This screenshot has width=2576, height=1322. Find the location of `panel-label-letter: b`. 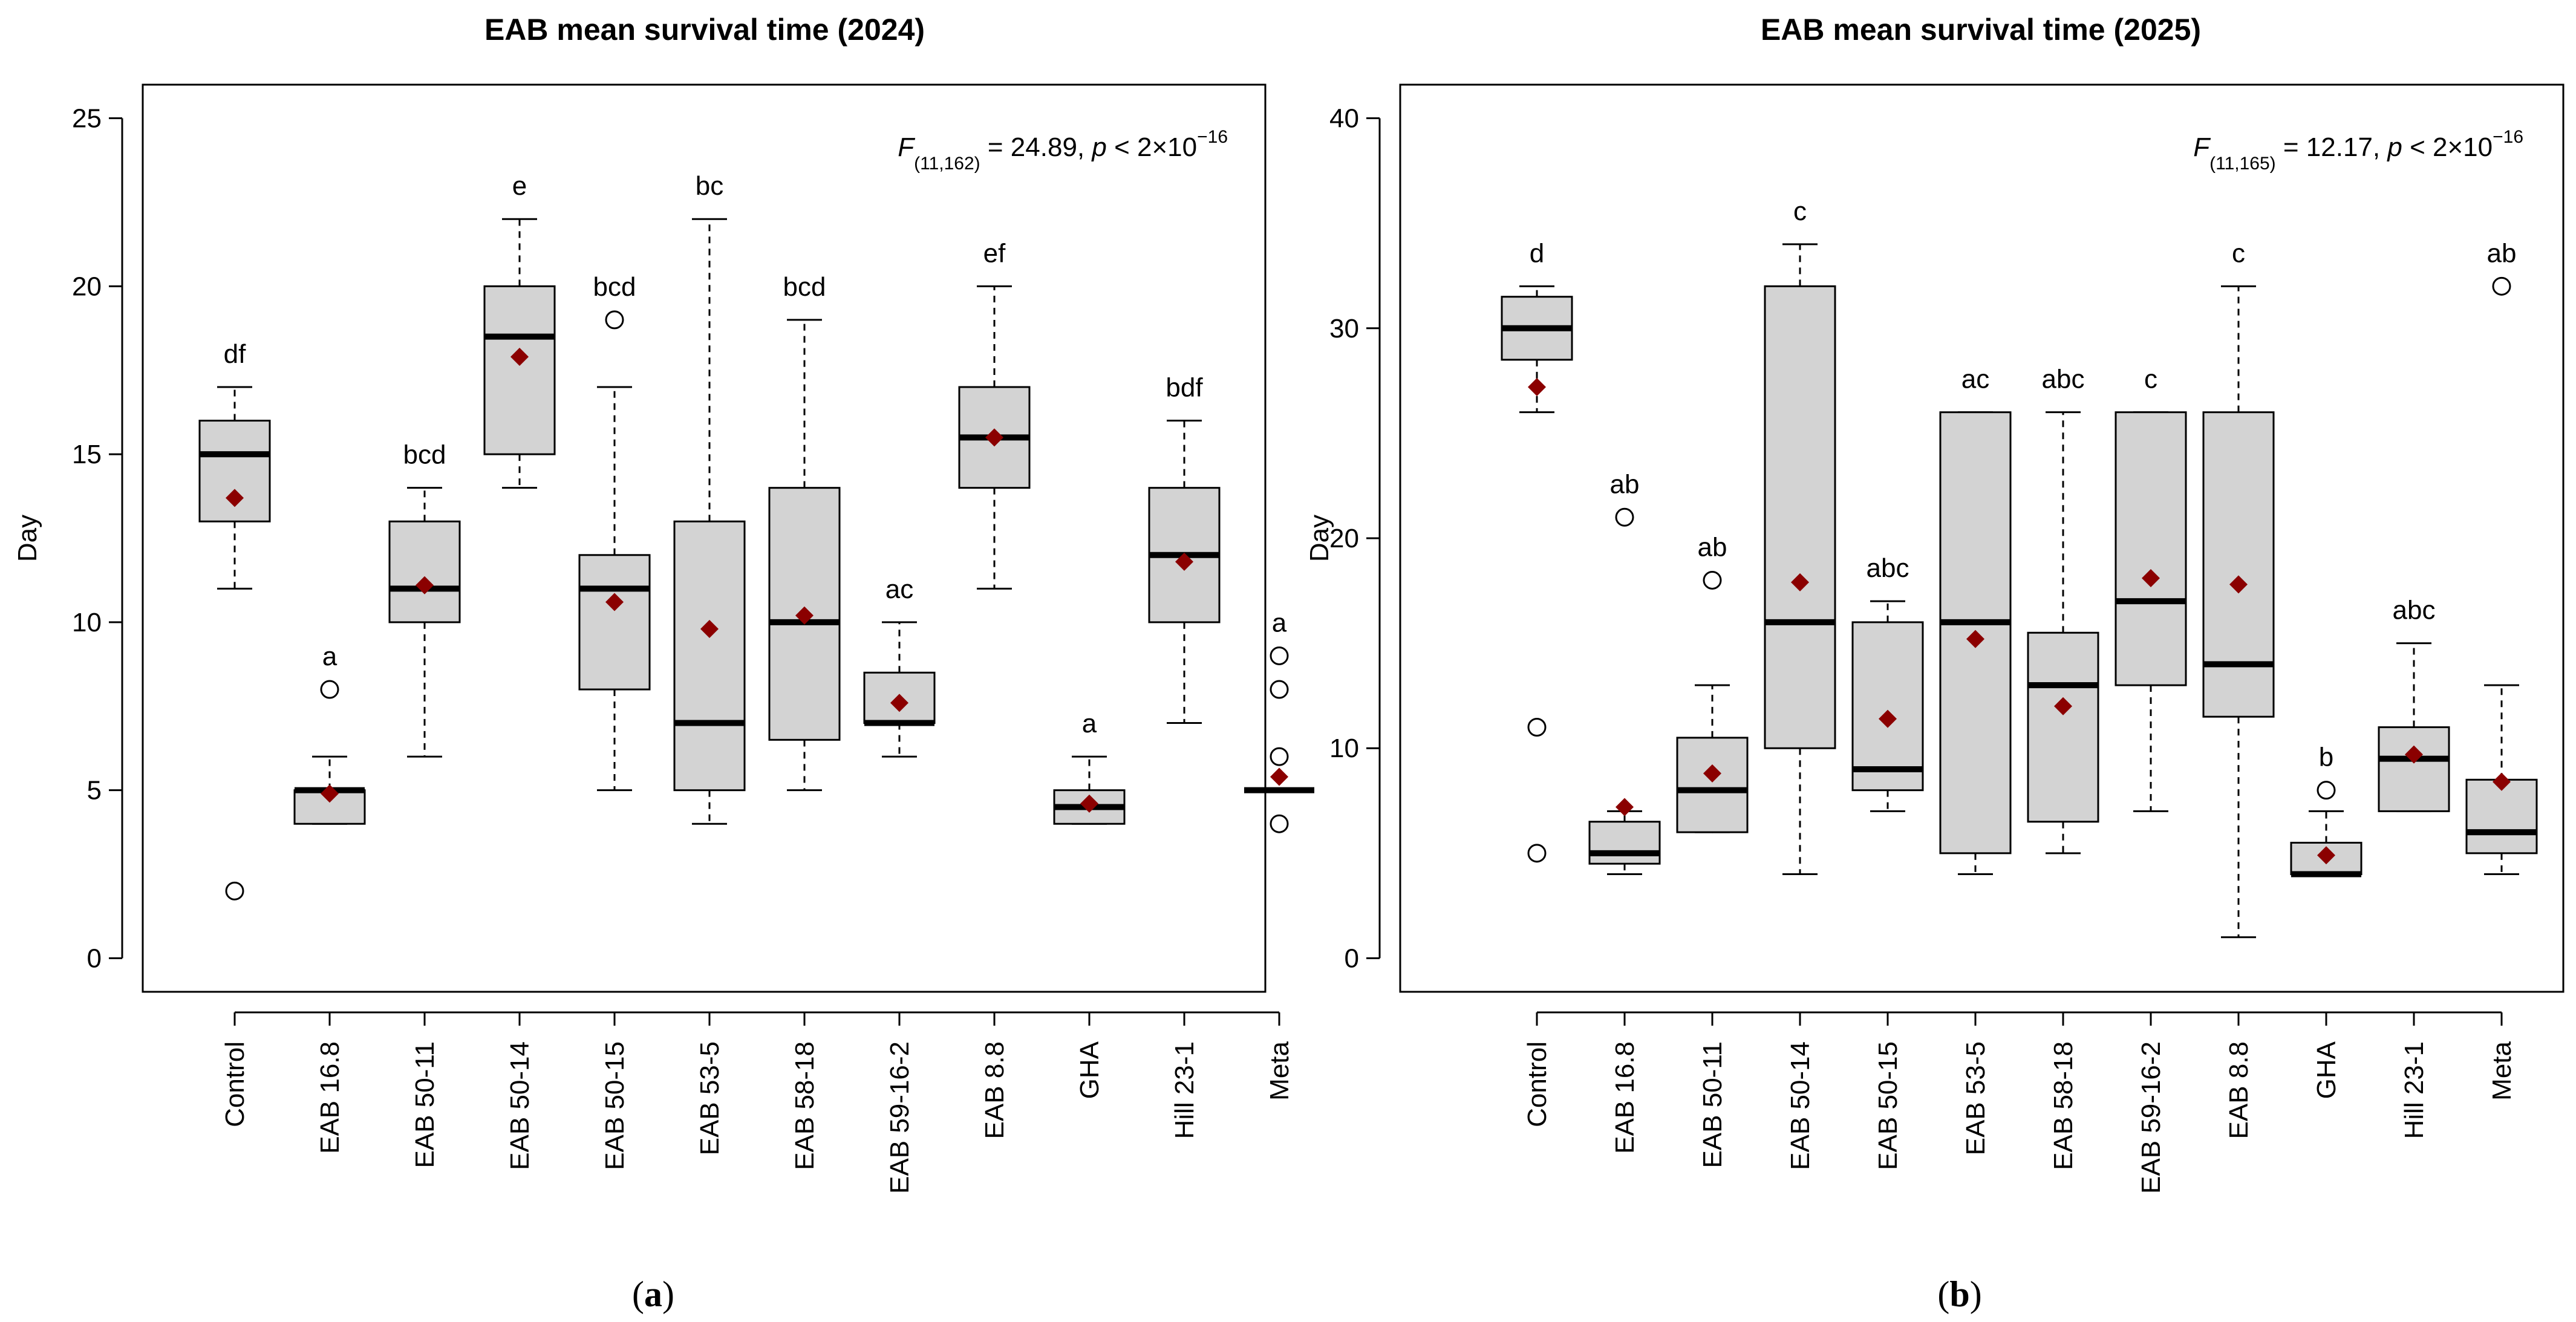

panel-label-letter: b is located at coordinates (1959, 1294).